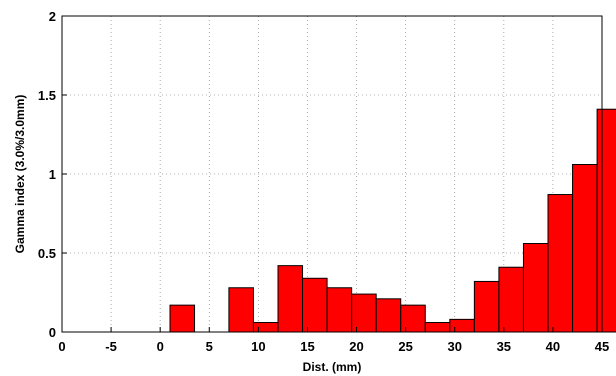 Image resolution: width=616 pixels, height=376 pixels. Describe the element at coordinates (47, 253) in the screenshot. I see `y-tick-label-1: 0.5` at that location.